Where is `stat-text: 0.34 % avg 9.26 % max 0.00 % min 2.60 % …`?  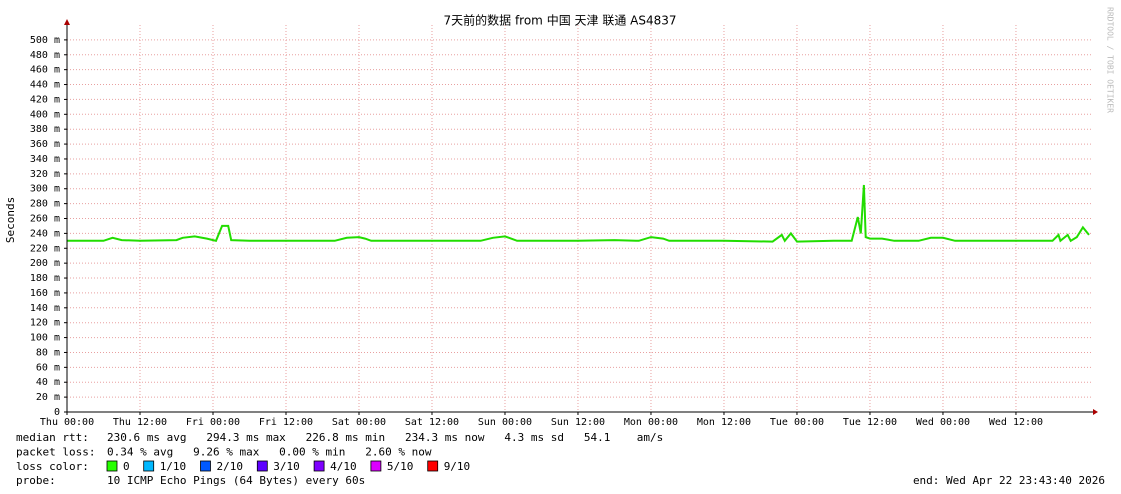
stat-text: 0.34 % avg 9.26 % max 0.00 % min 2.60 % … is located at coordinates (269, 452).